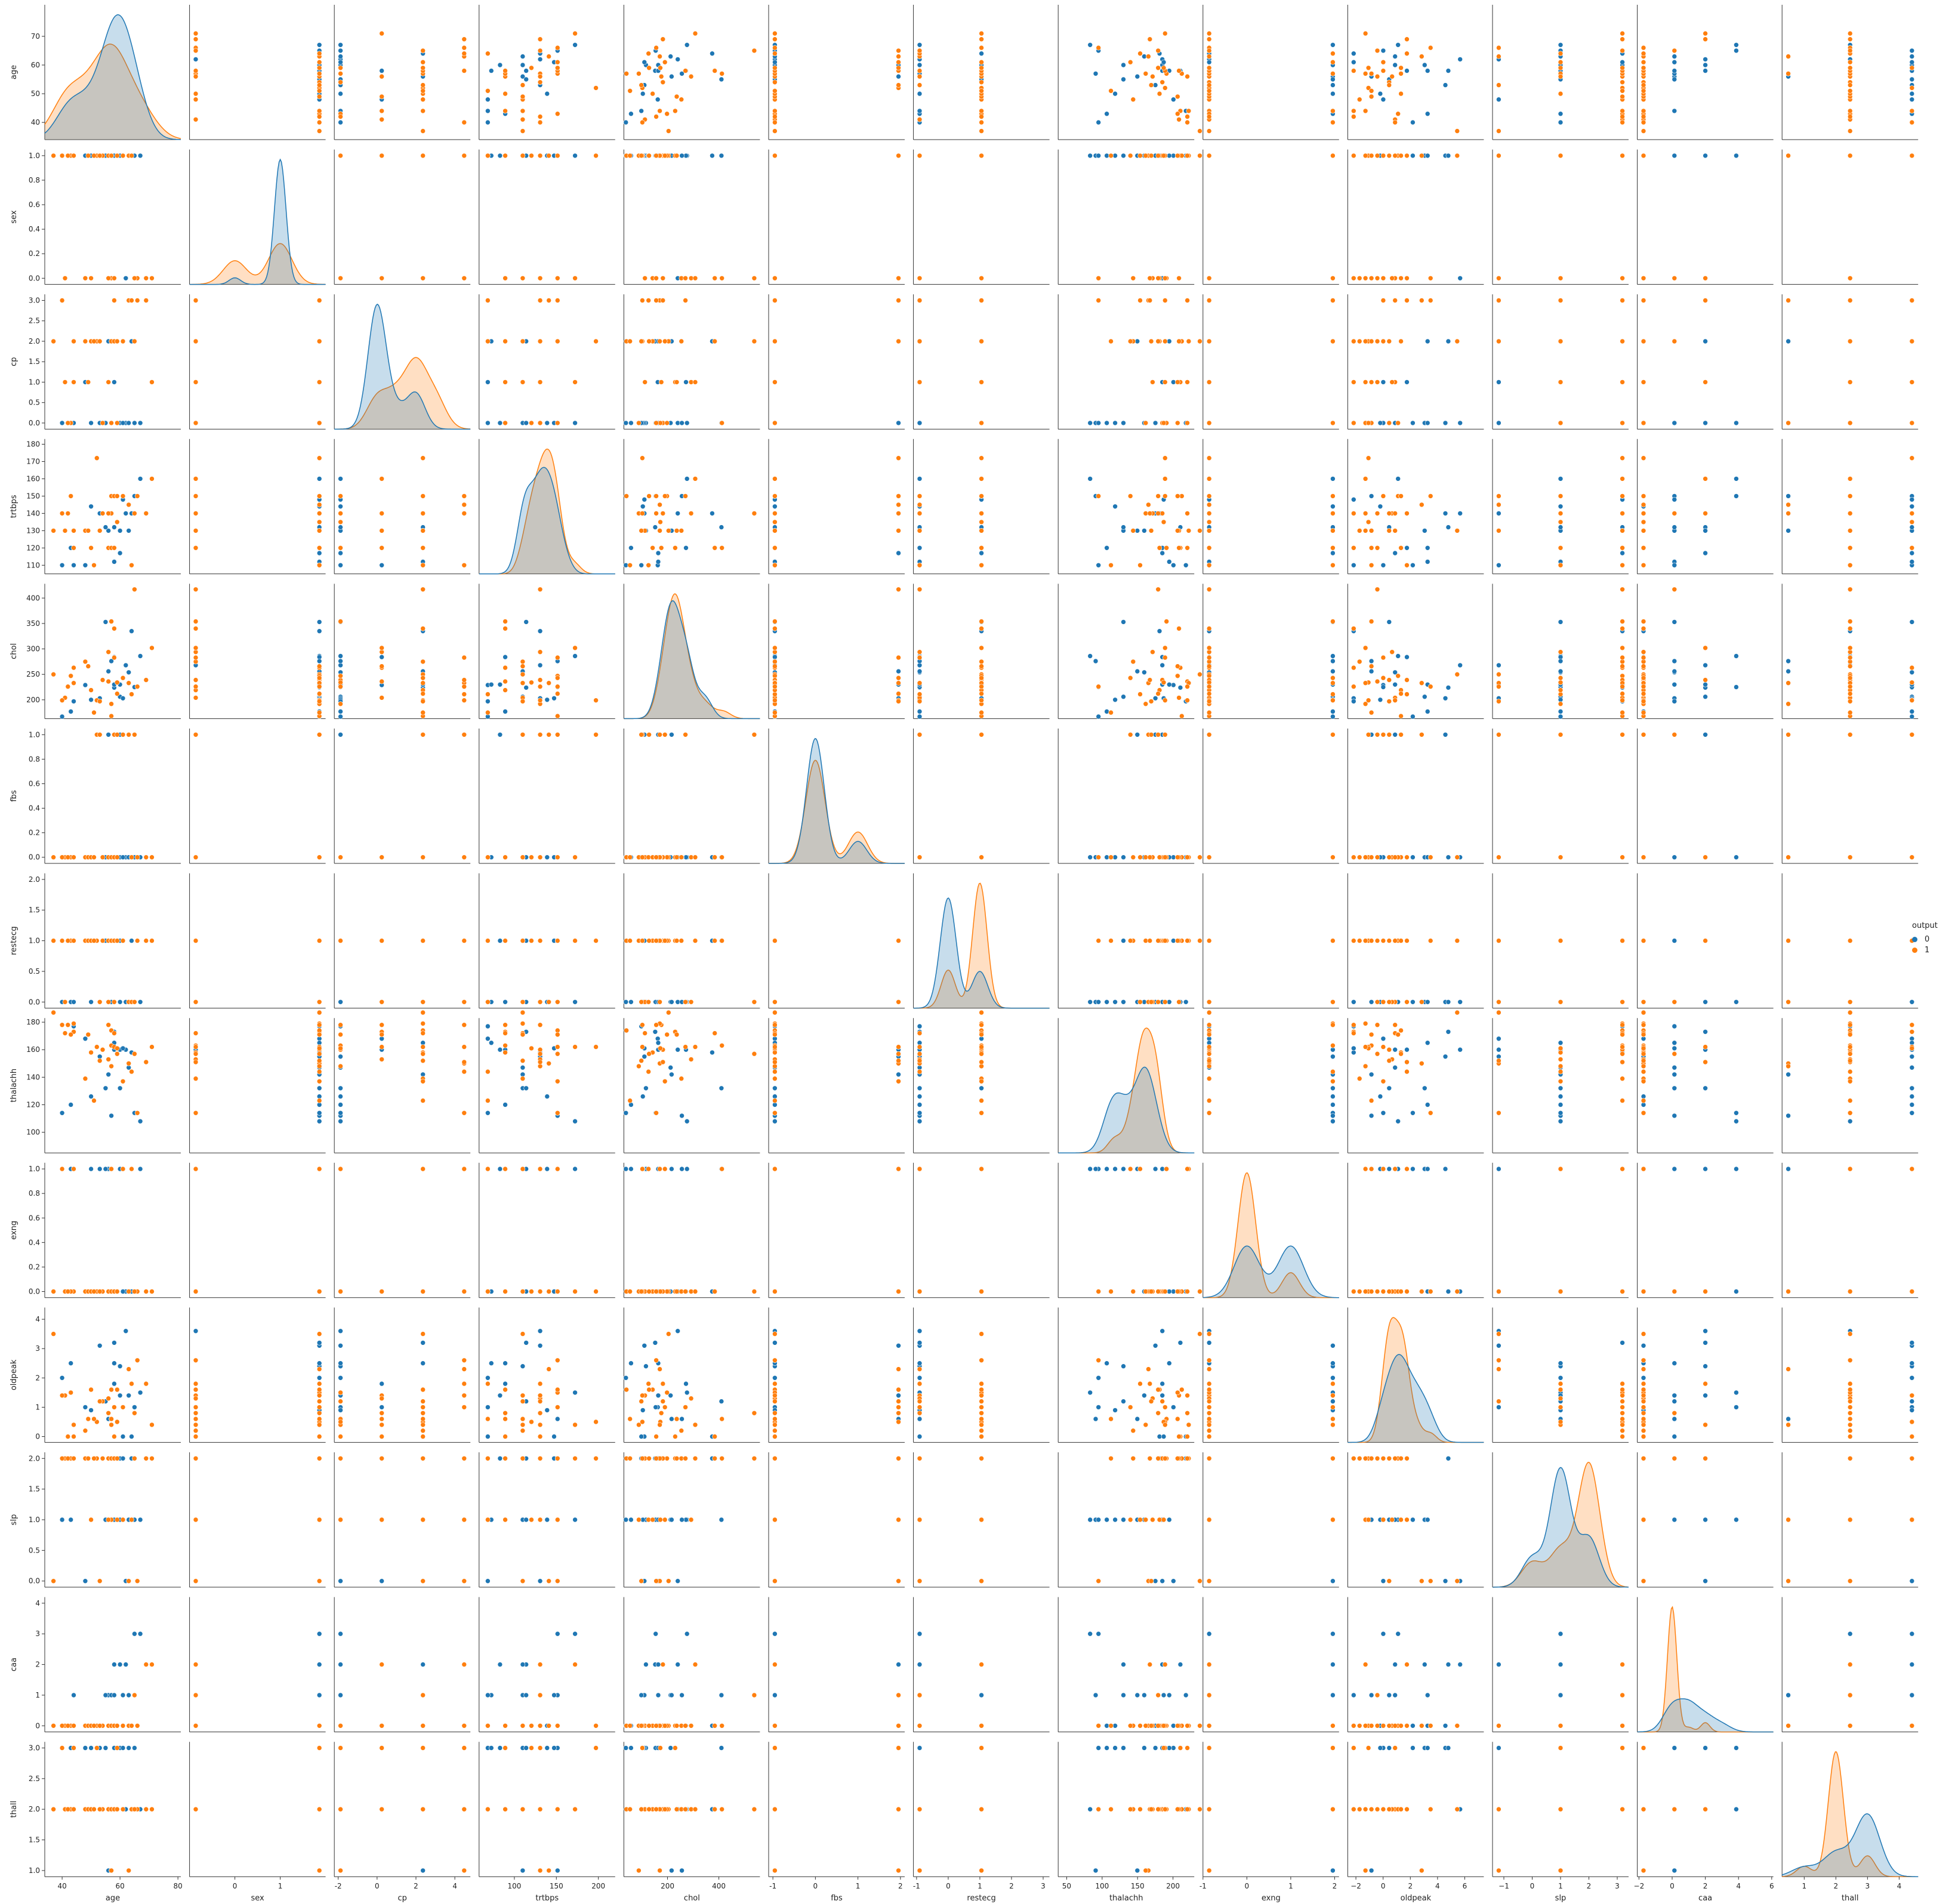 Image resolution: width=1958 pixels, height=1904 pixels. Describe the element at coordinates (34, 857) in the screenshot. I see `ytick-label-fbs-0: 0.0` at that location.